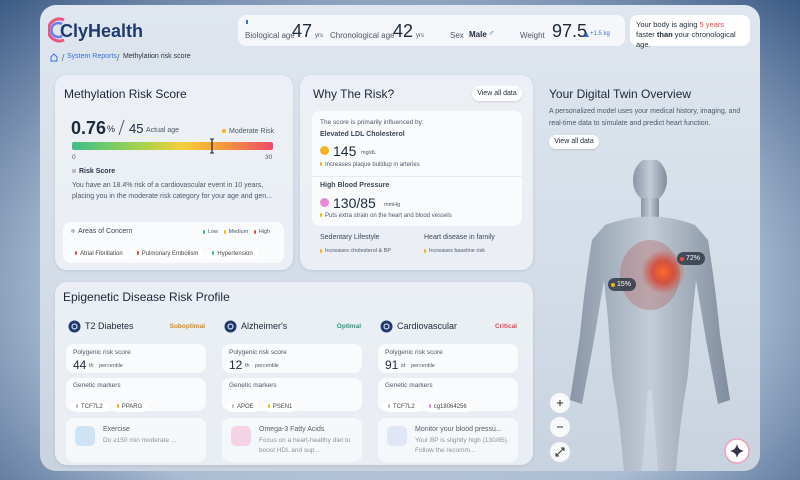 The height and width of the screenshot is (480, 800). What do you see at coordinates (348, 326) in the screenshot?
I see `disease-status: Optimal` at bounding box center [348, 326].